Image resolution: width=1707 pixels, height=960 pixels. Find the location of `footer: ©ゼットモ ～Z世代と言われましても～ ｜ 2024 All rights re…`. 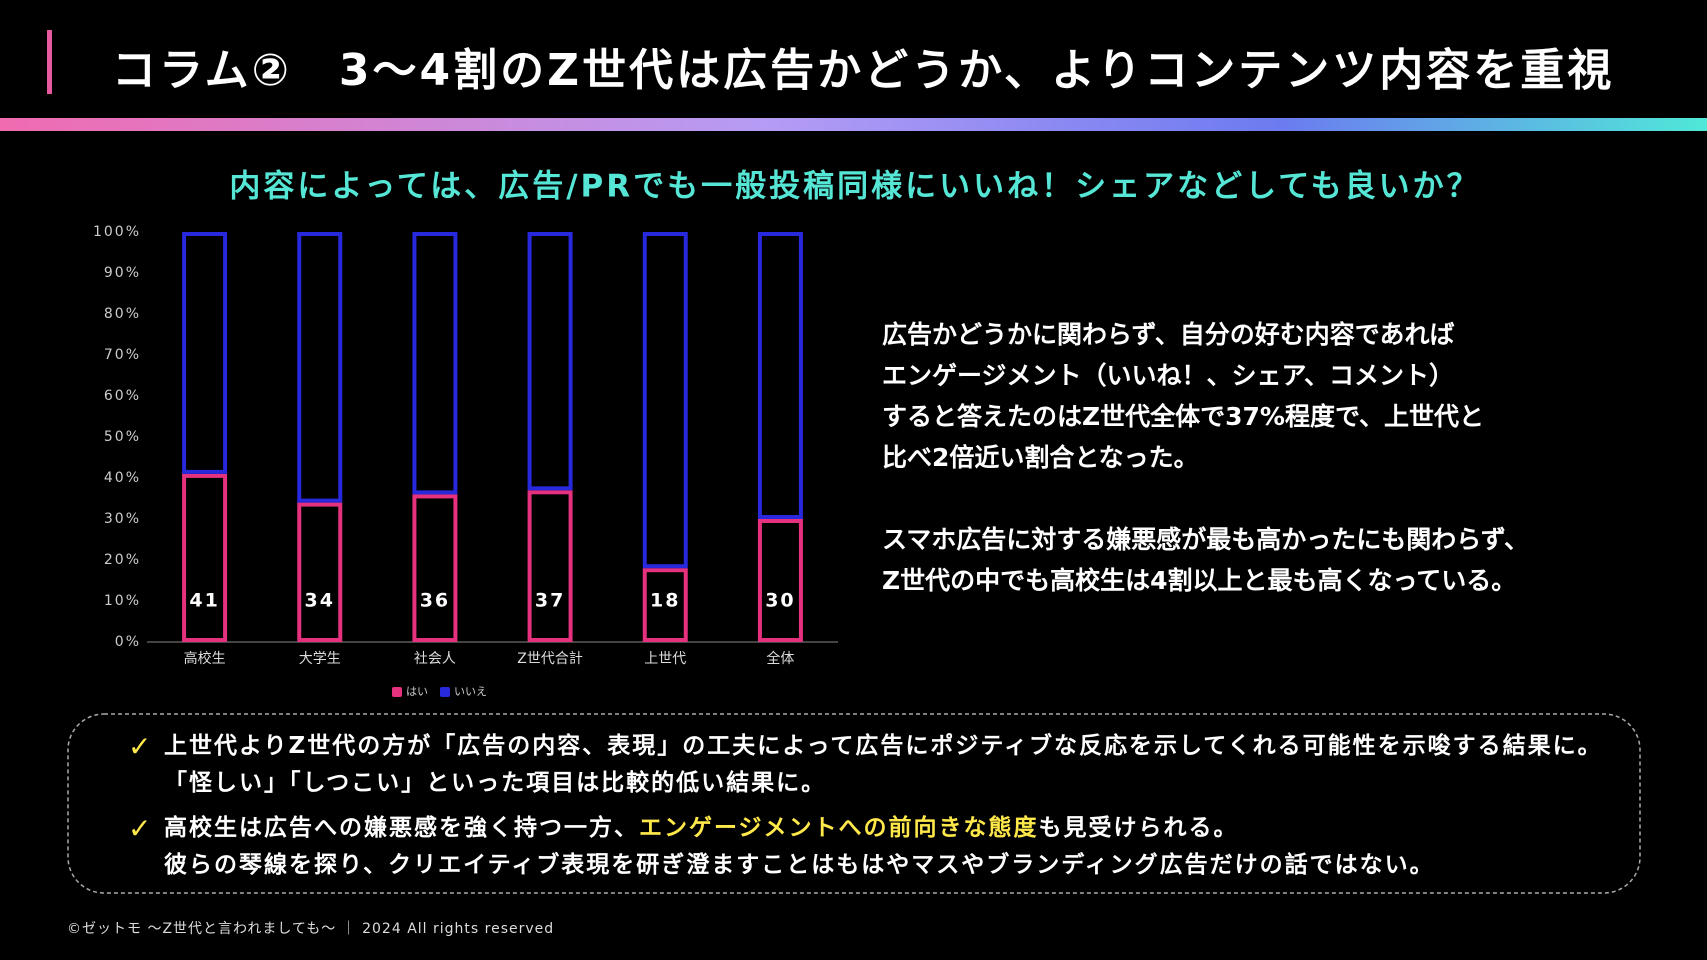

footer: ©ゼットモ ～Z世代と言われましても～ ｜ 2024 All rights re… is located at coordinates (311, 929).